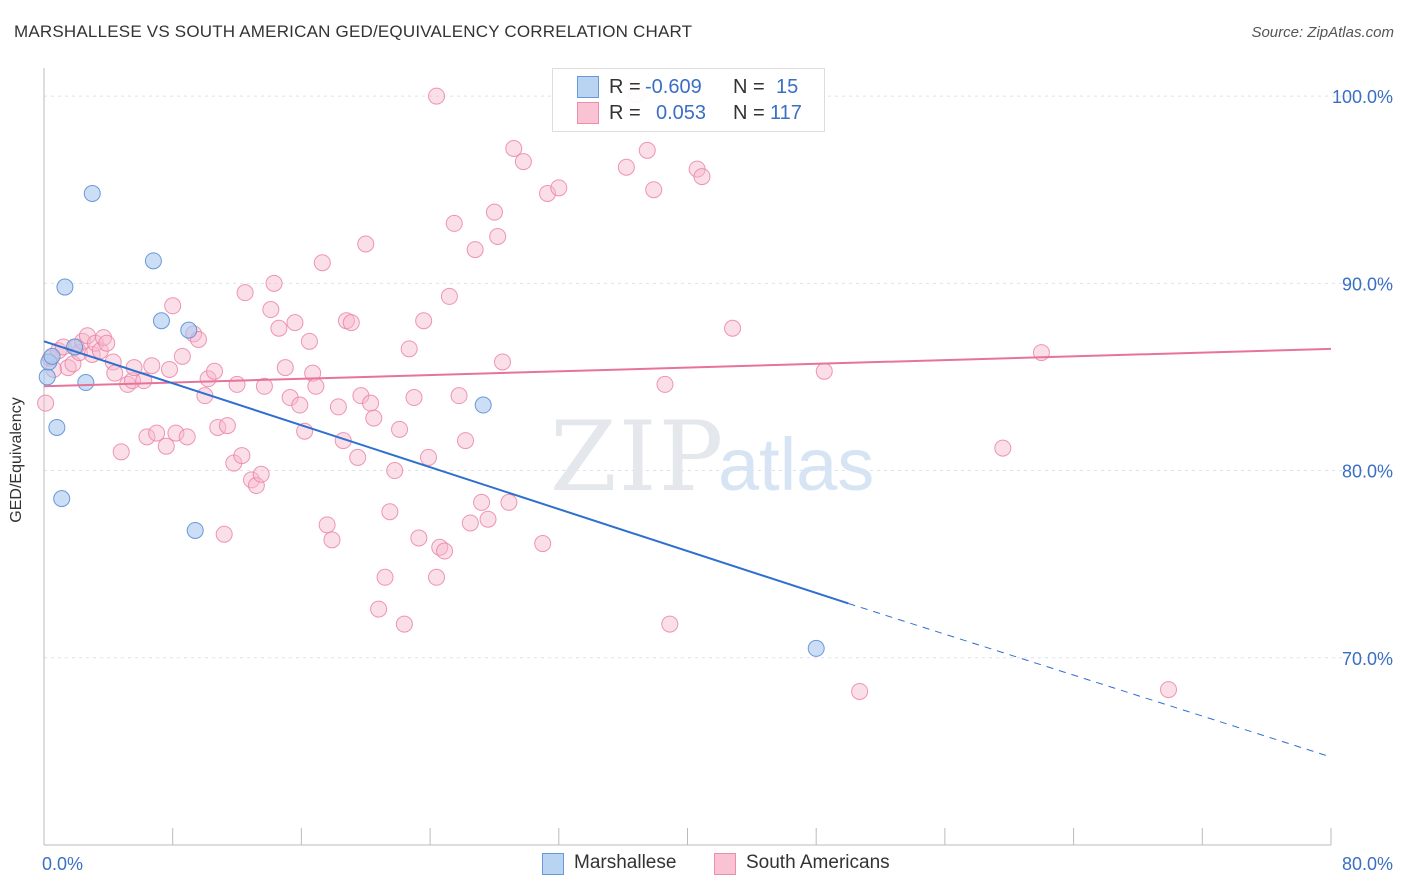 This screenshot has width=1406, height=892. I want to click on x-tick-label: 0.0%, so click(62, 864).